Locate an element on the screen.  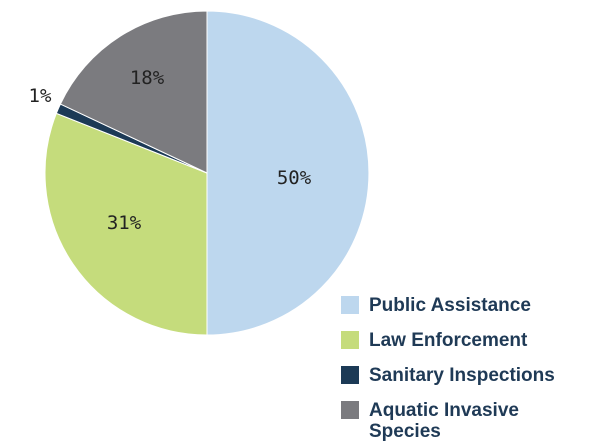
legend-label-public-assistance: Public Assistance is located at coordinates (450, 305).